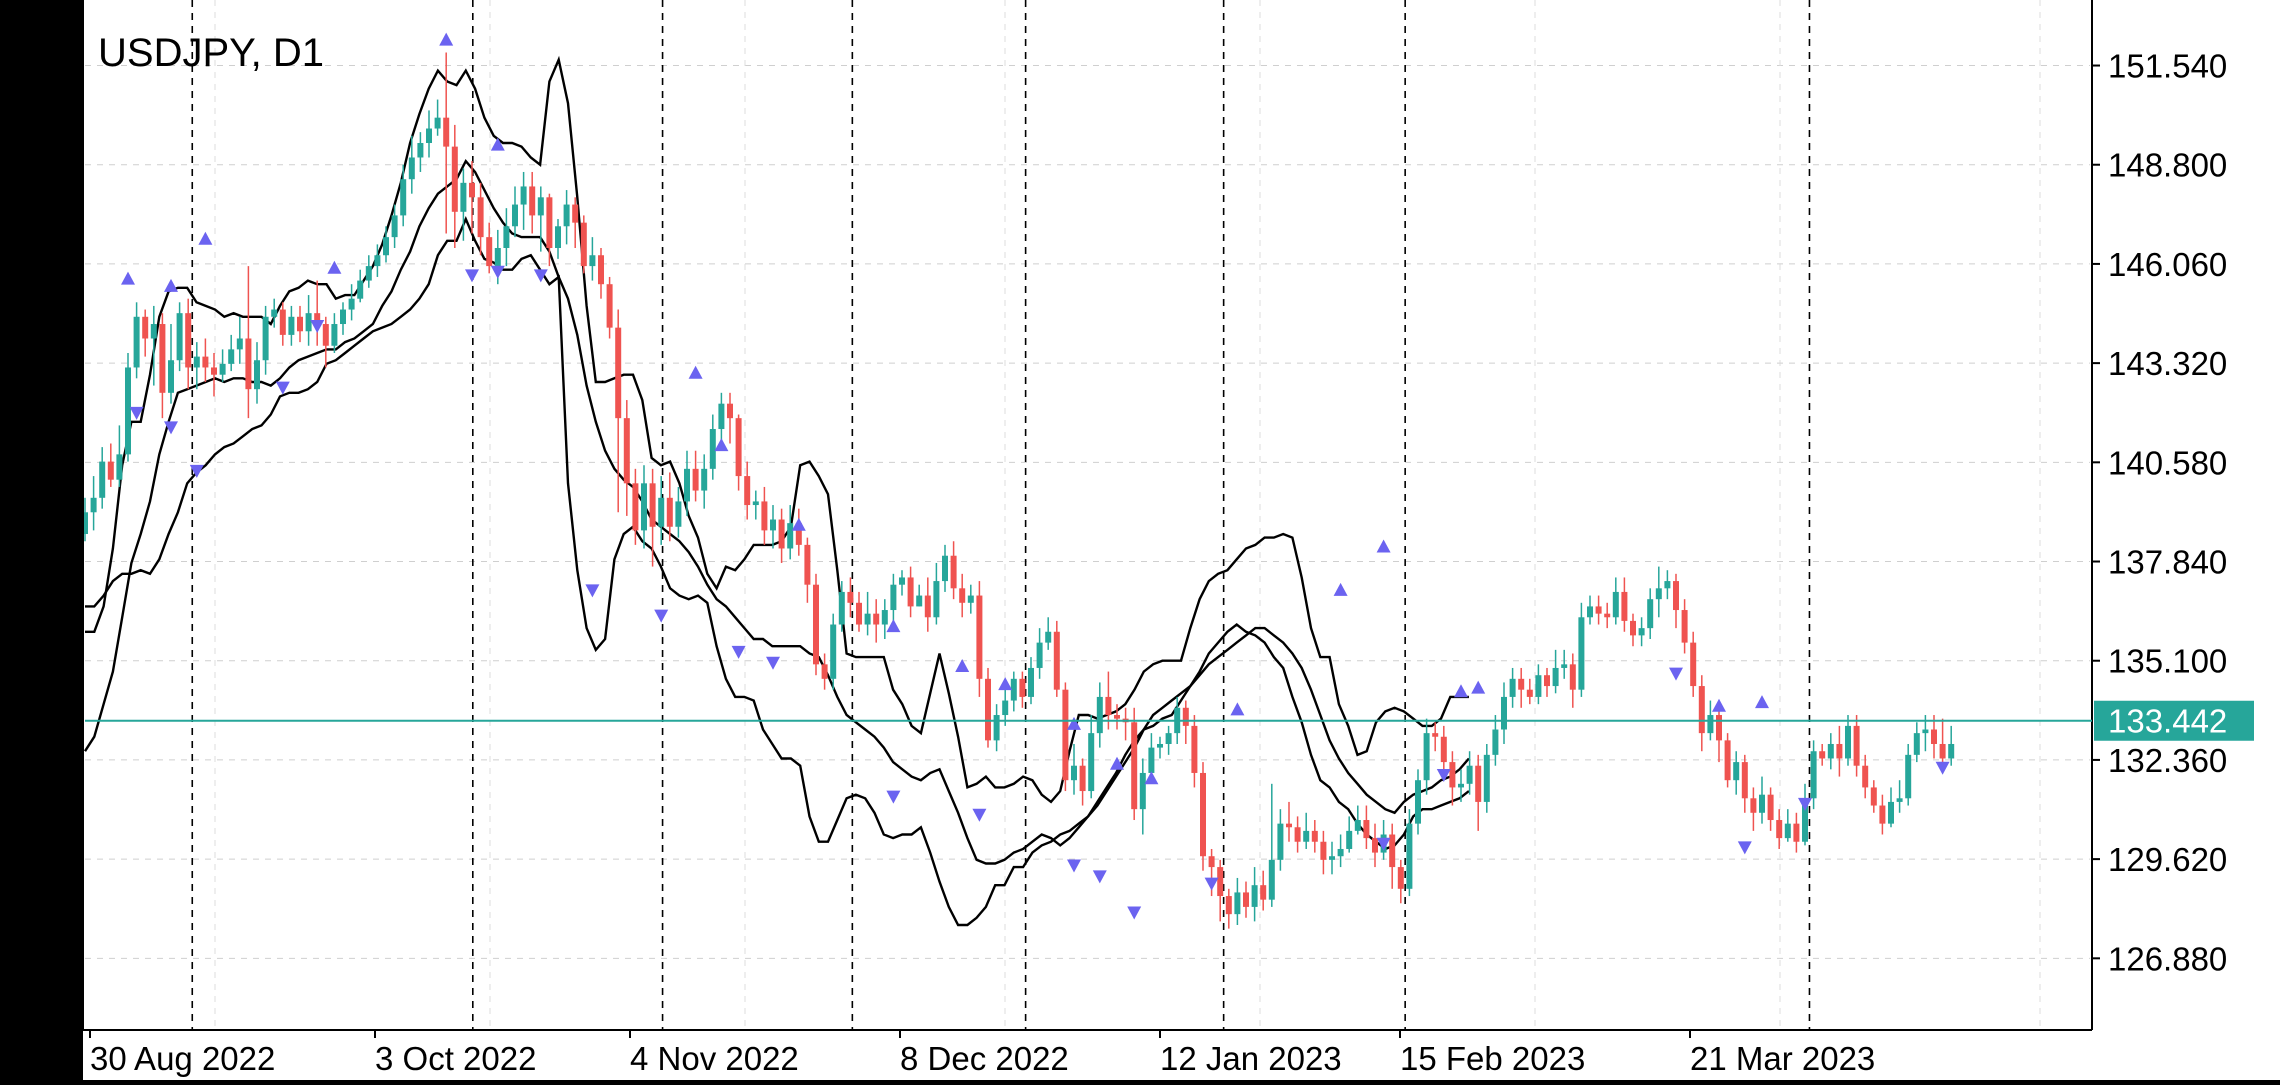 This screenshot has width=2280, height=1085. Describe the element at coordinates (1251, 1058) in the screenshot. I see `x-tick-label: 12 Jan 2023` at that location.